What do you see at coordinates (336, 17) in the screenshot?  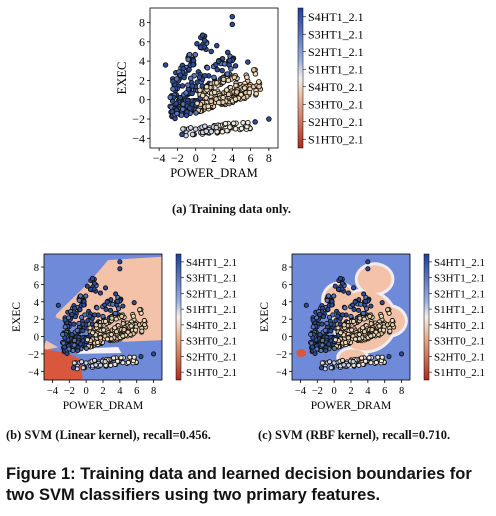 I see `legend-entry: S4HT1_2.1` at bounding box center [336, 17].